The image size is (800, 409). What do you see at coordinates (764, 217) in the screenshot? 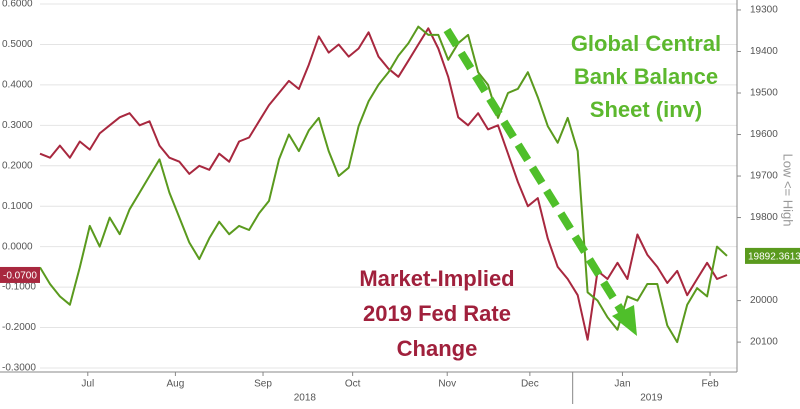
I see `y2-tick-label: 19800` at bounding box center [764, 217].